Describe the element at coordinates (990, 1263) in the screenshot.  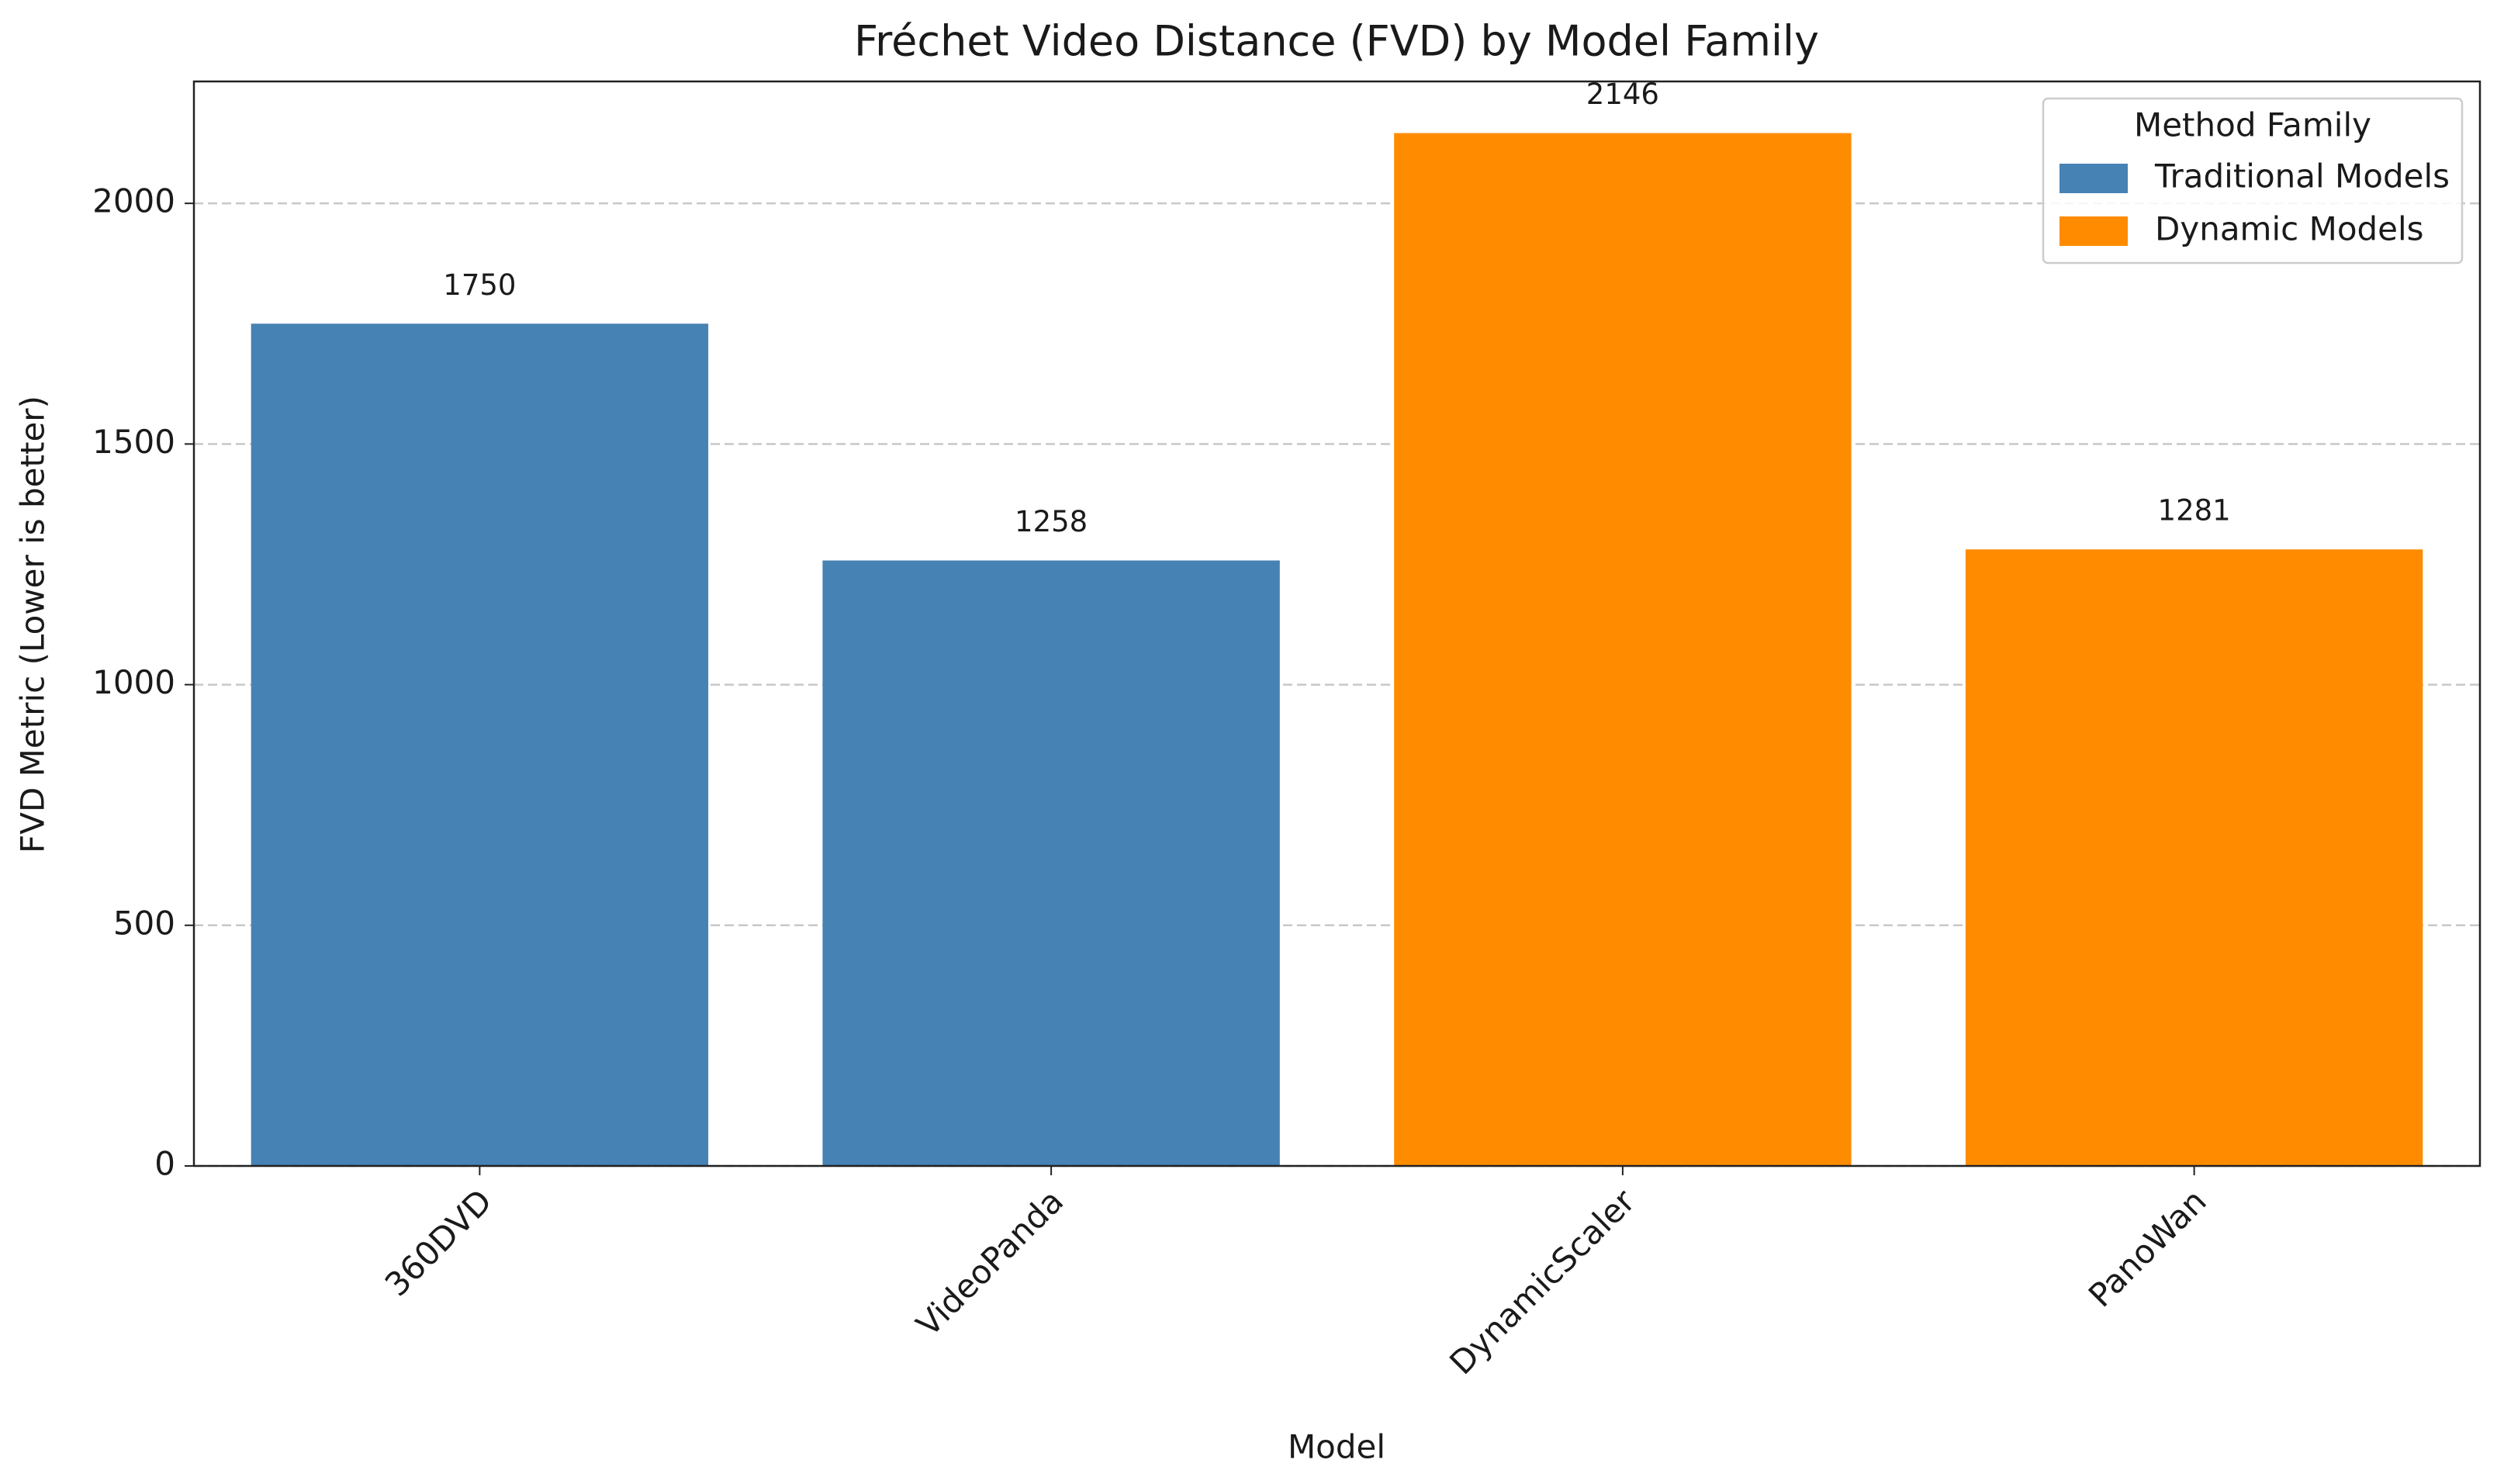
I see `x-tick-label: VideoPanda` at that location.